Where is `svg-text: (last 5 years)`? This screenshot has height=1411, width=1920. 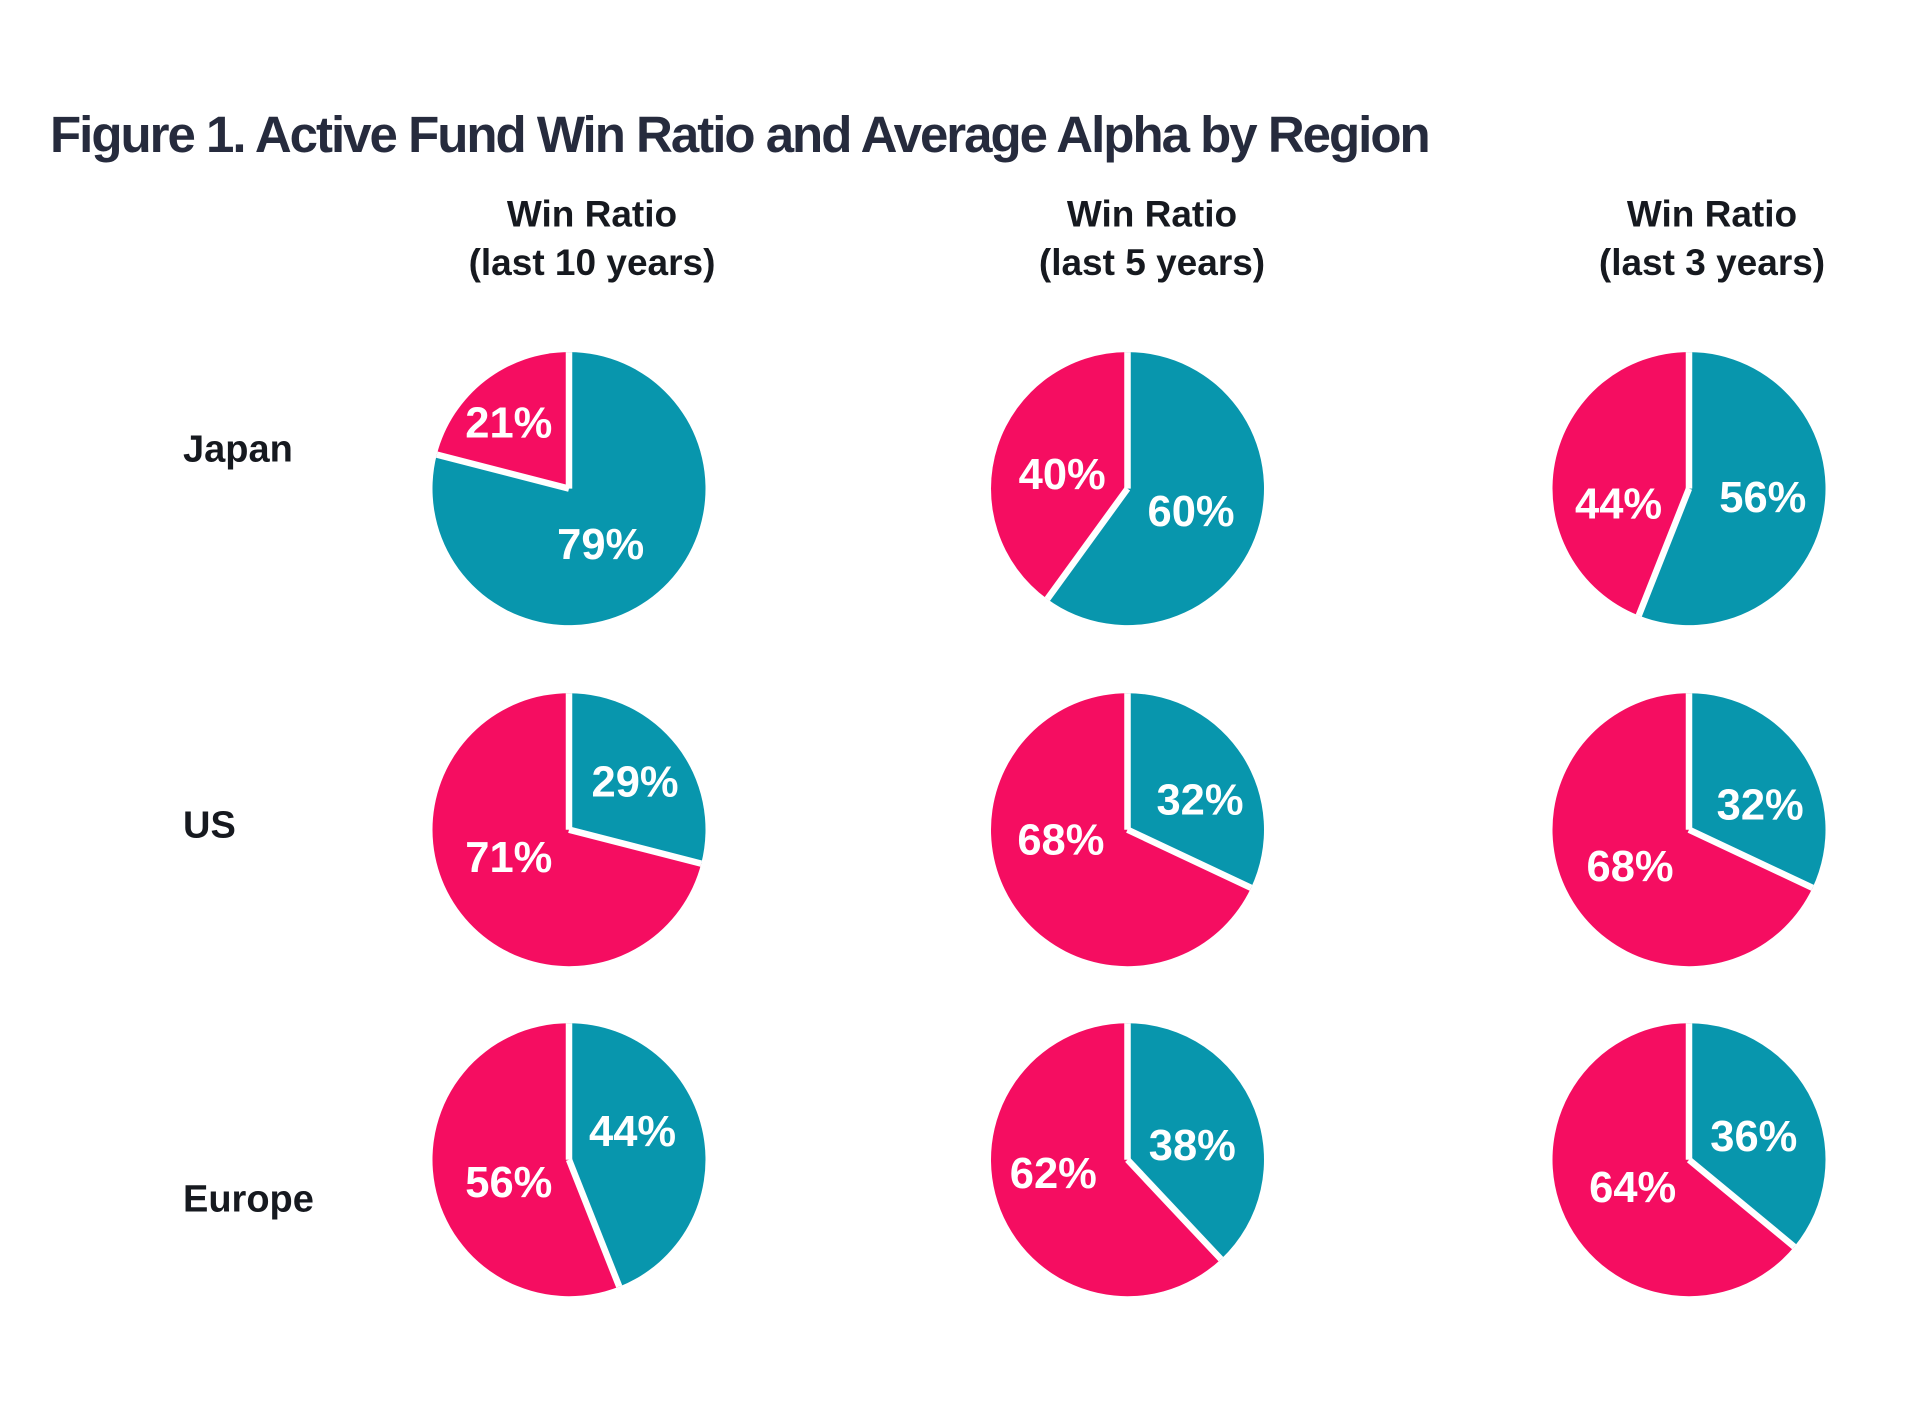
svg-text: (last 5 years) is located at coordinates (1152, 262).